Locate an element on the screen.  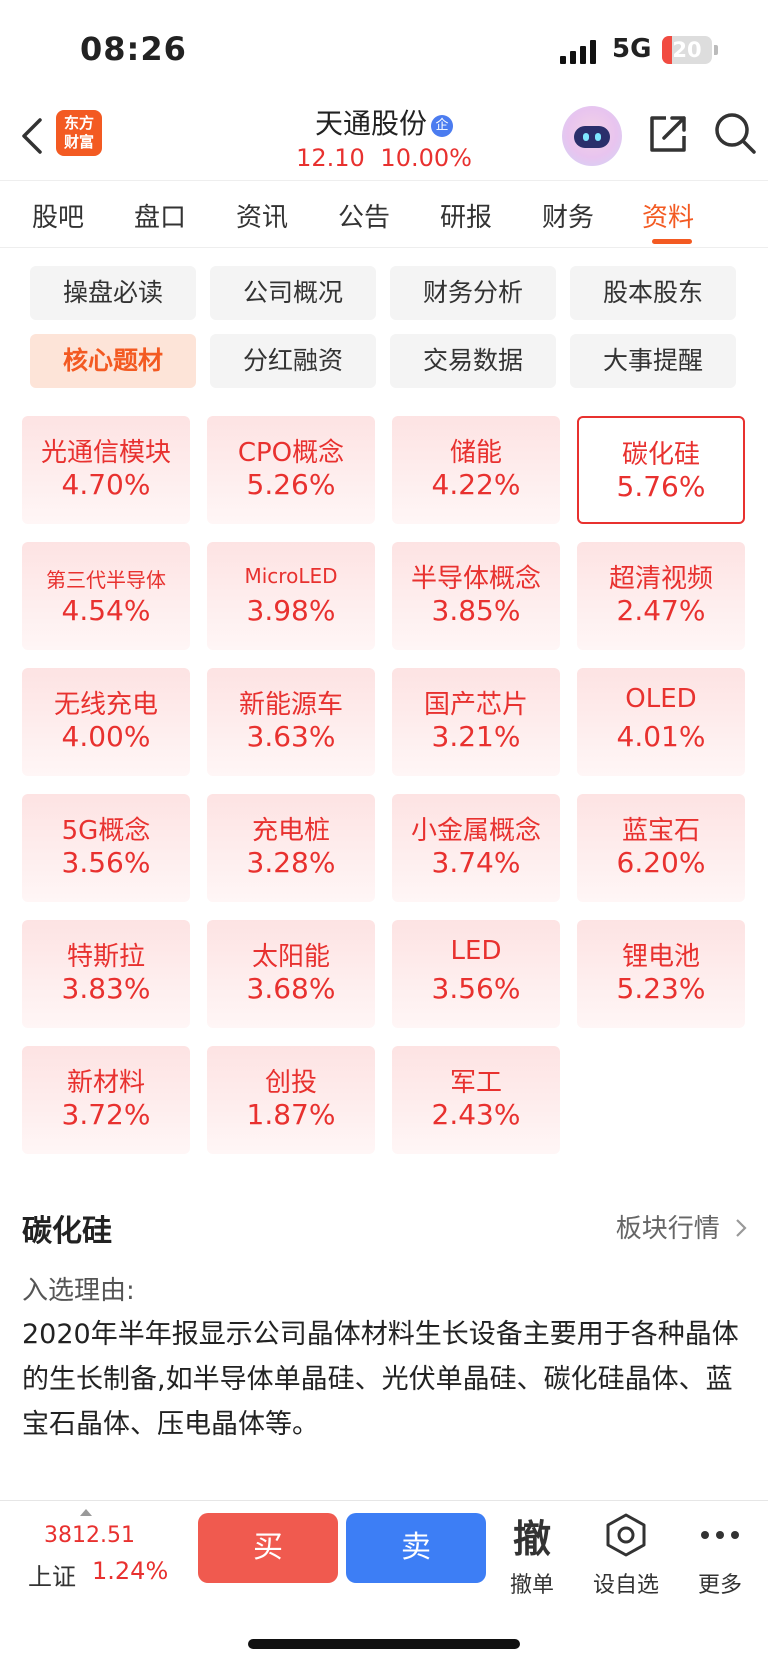
tab-2: 资讯 is located at coordinates (262, 215).